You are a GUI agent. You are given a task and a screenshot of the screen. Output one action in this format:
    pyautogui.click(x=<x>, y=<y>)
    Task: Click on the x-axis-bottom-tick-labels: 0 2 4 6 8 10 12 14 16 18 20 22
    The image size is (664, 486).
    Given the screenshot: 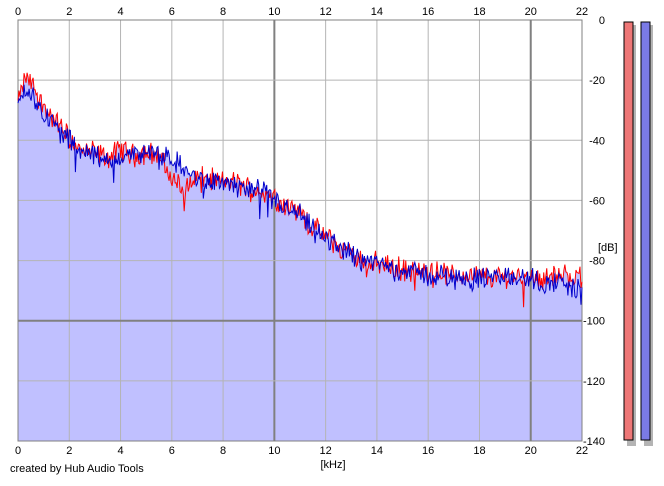 What is the action you would take?
    pyautogui.click(x=301, y=451)
    